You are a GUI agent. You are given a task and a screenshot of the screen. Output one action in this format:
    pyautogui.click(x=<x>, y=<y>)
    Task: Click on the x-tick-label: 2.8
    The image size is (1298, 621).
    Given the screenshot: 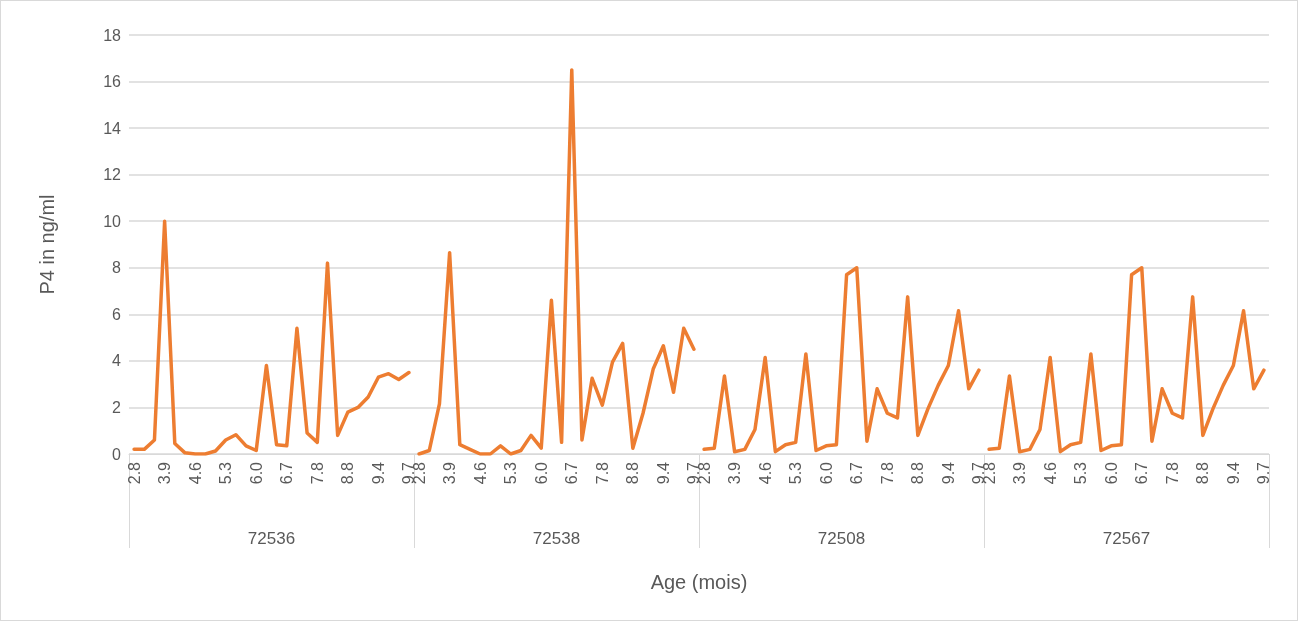 What is the action you would take?
    pyautogui.click(x=134, y=473)
    